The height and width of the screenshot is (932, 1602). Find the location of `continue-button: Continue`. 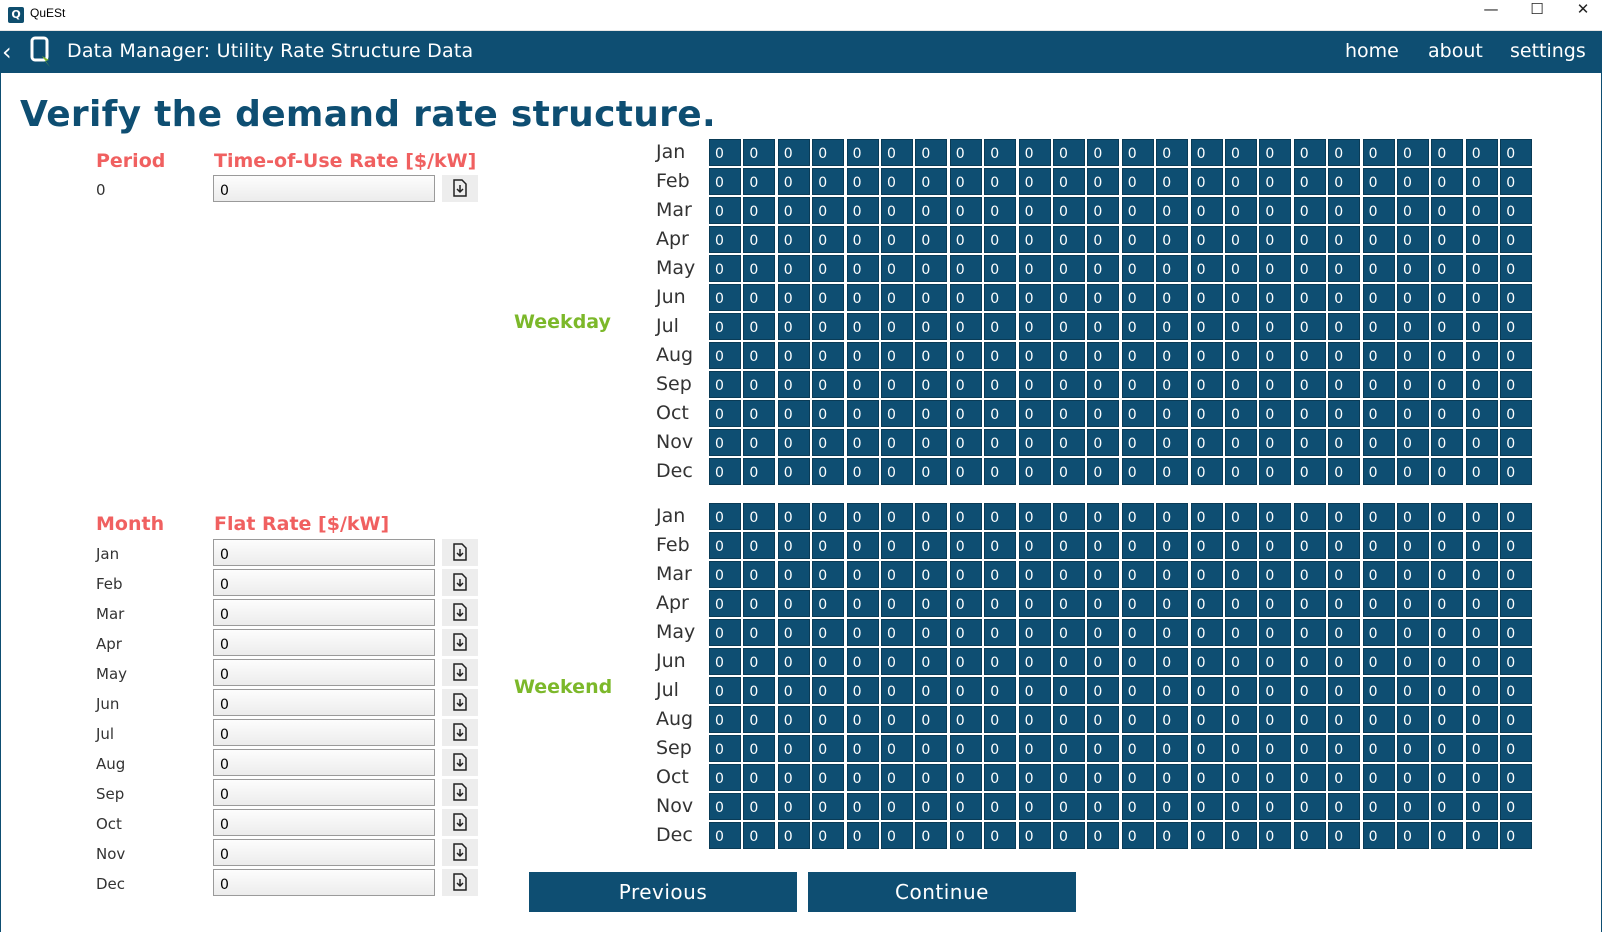

continue-button: Continue is located at coordinates (942, 892).